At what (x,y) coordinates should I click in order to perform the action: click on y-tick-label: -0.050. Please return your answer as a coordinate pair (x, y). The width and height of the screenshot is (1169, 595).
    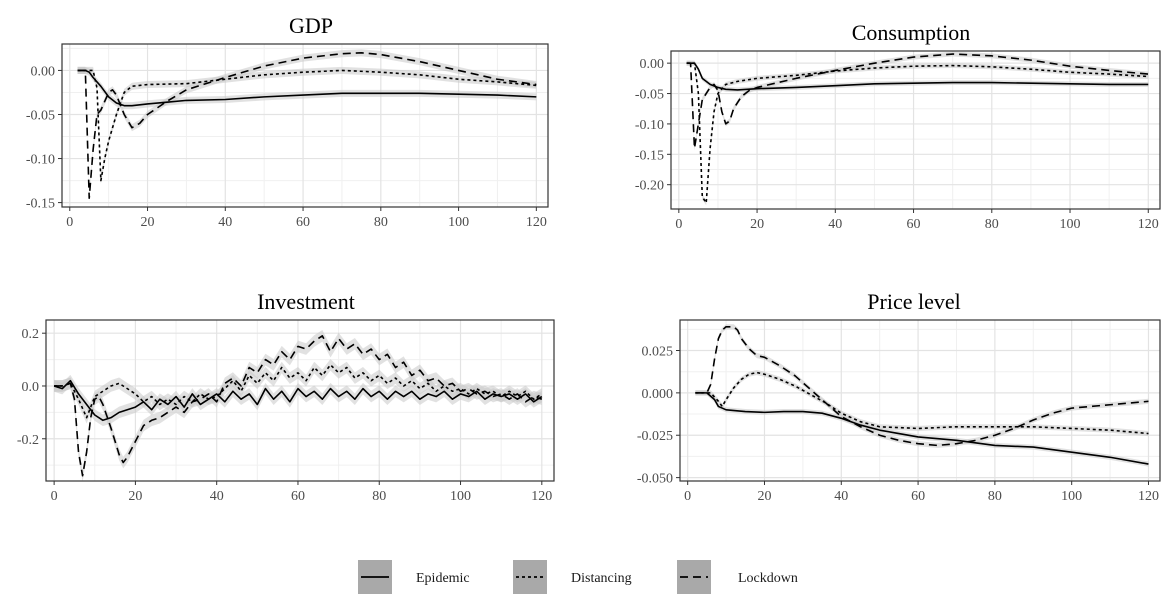
    Looking at the image, I should click on (655, 479).